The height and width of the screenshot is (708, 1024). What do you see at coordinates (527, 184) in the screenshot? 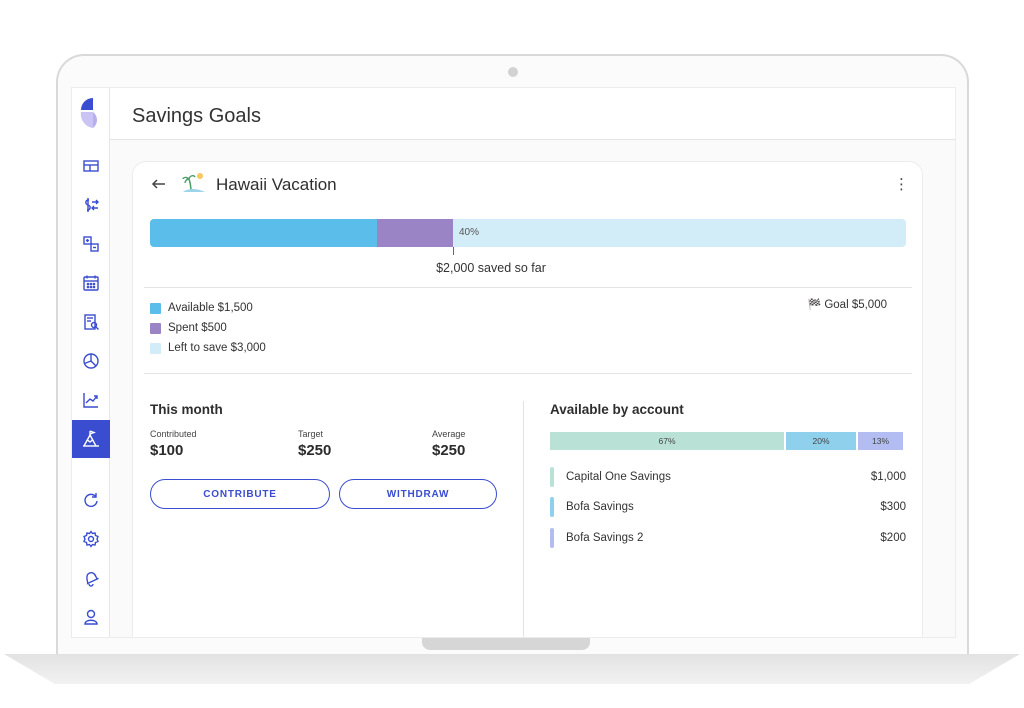
I see `goal-card-header: Hawaii Vacation ⋮` at bounding box center [527, 184].